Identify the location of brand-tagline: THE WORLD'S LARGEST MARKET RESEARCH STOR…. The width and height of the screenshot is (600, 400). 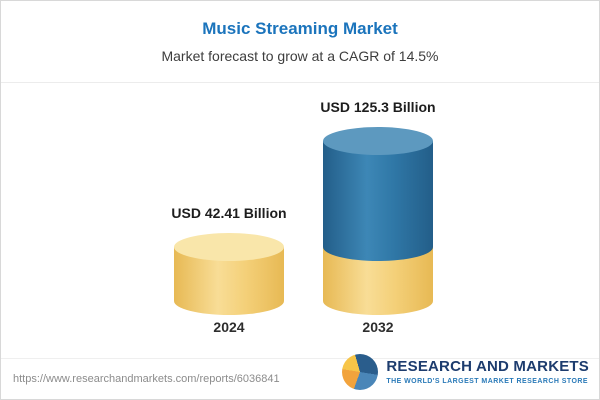
(487, 382).